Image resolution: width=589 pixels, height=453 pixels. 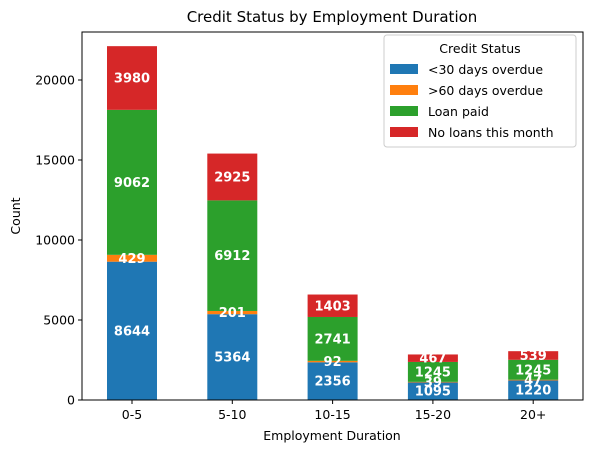 I want to click on data-label-20+-series-1: 47, so click(x=533, y=381).